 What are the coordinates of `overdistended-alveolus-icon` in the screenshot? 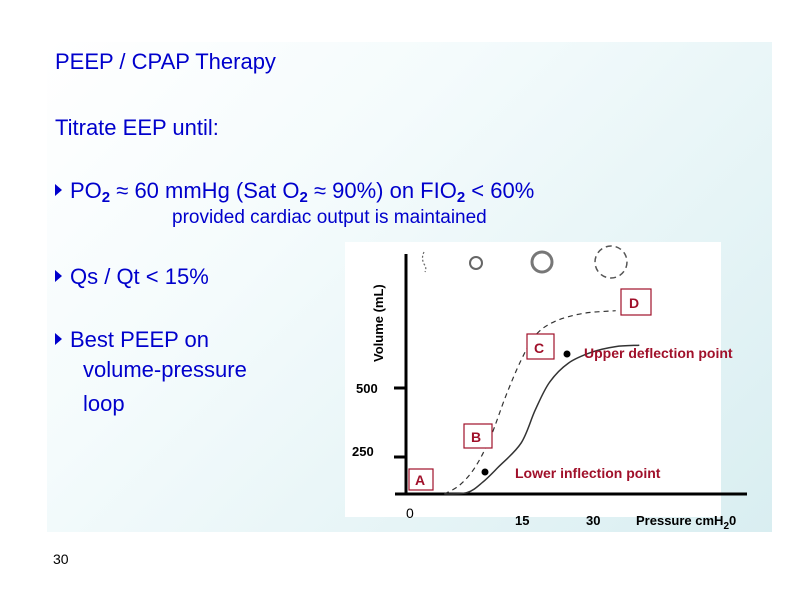 It's located at (611, 262).